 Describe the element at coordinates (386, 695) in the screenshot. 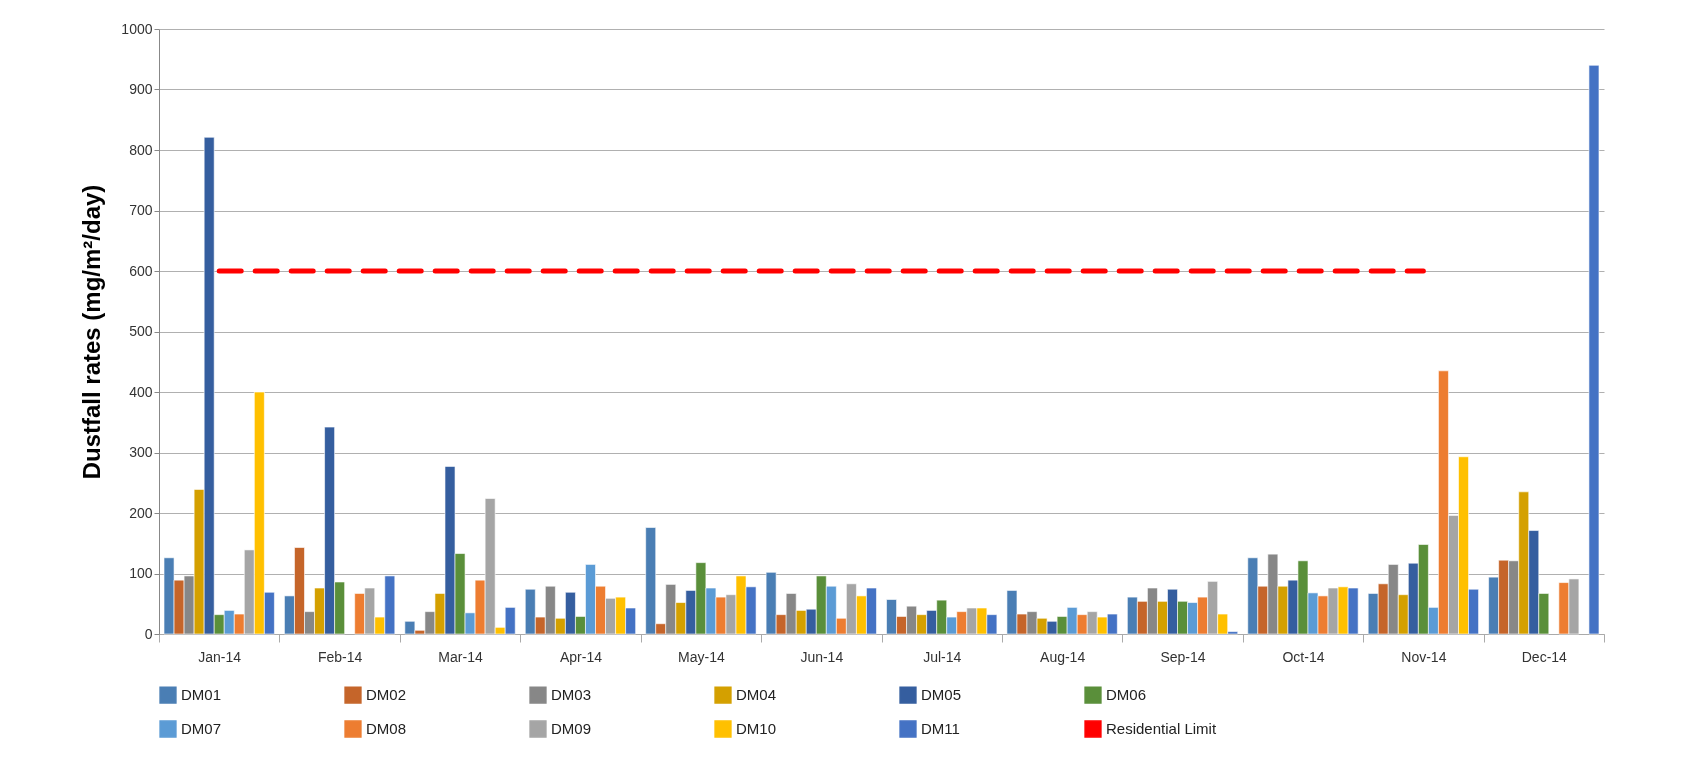

I see `legend-label: DM02` at that location.